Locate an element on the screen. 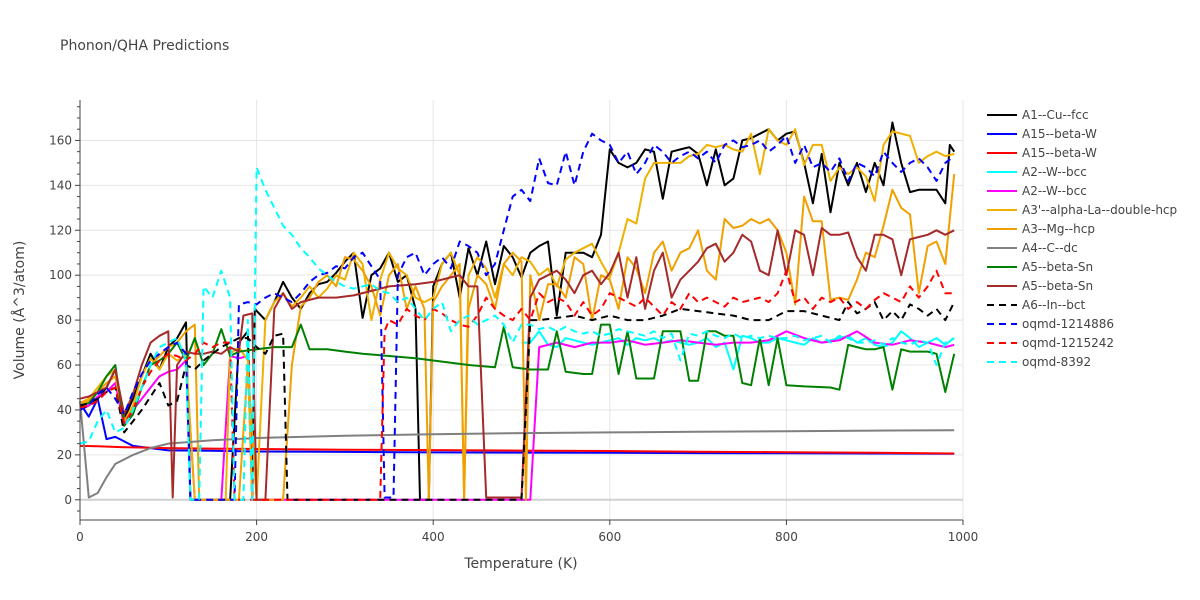  x-tick-label: 400 is located at coordinates (433, 537).